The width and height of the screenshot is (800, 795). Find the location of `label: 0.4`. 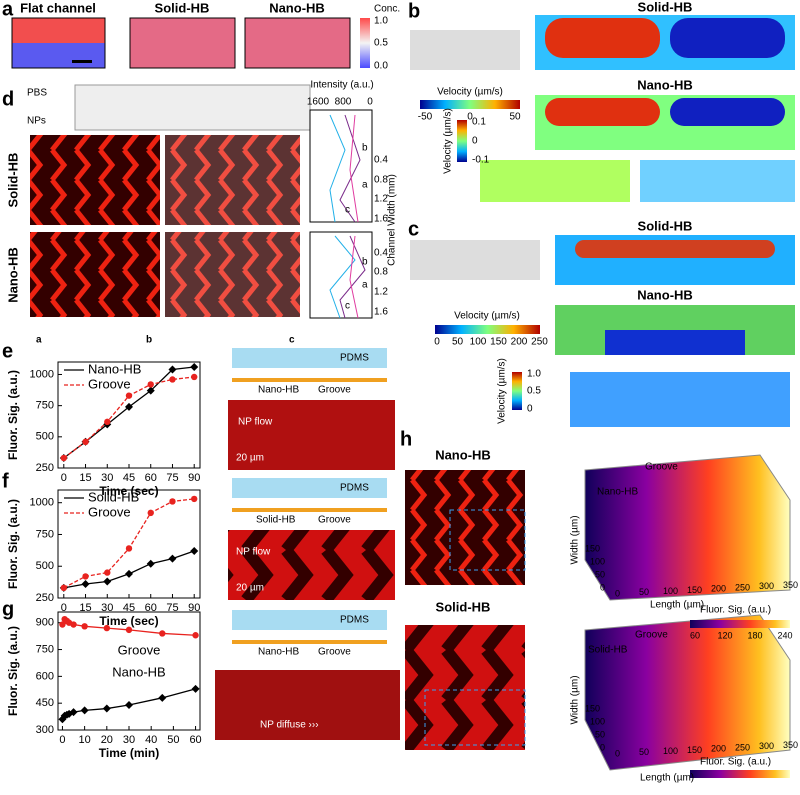

label: 0.4 is located at coordinates (381, 160).